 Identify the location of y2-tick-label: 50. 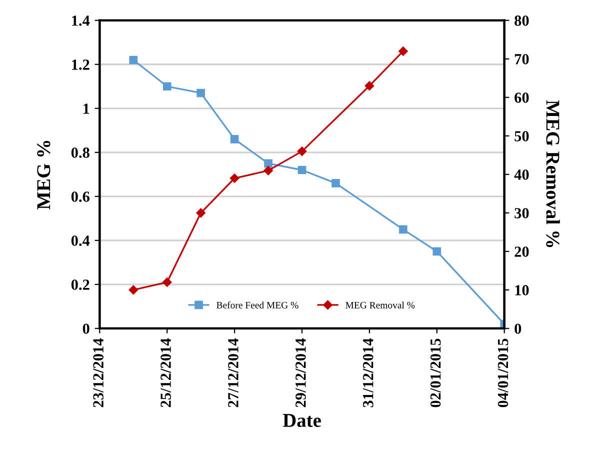
(521, 136).